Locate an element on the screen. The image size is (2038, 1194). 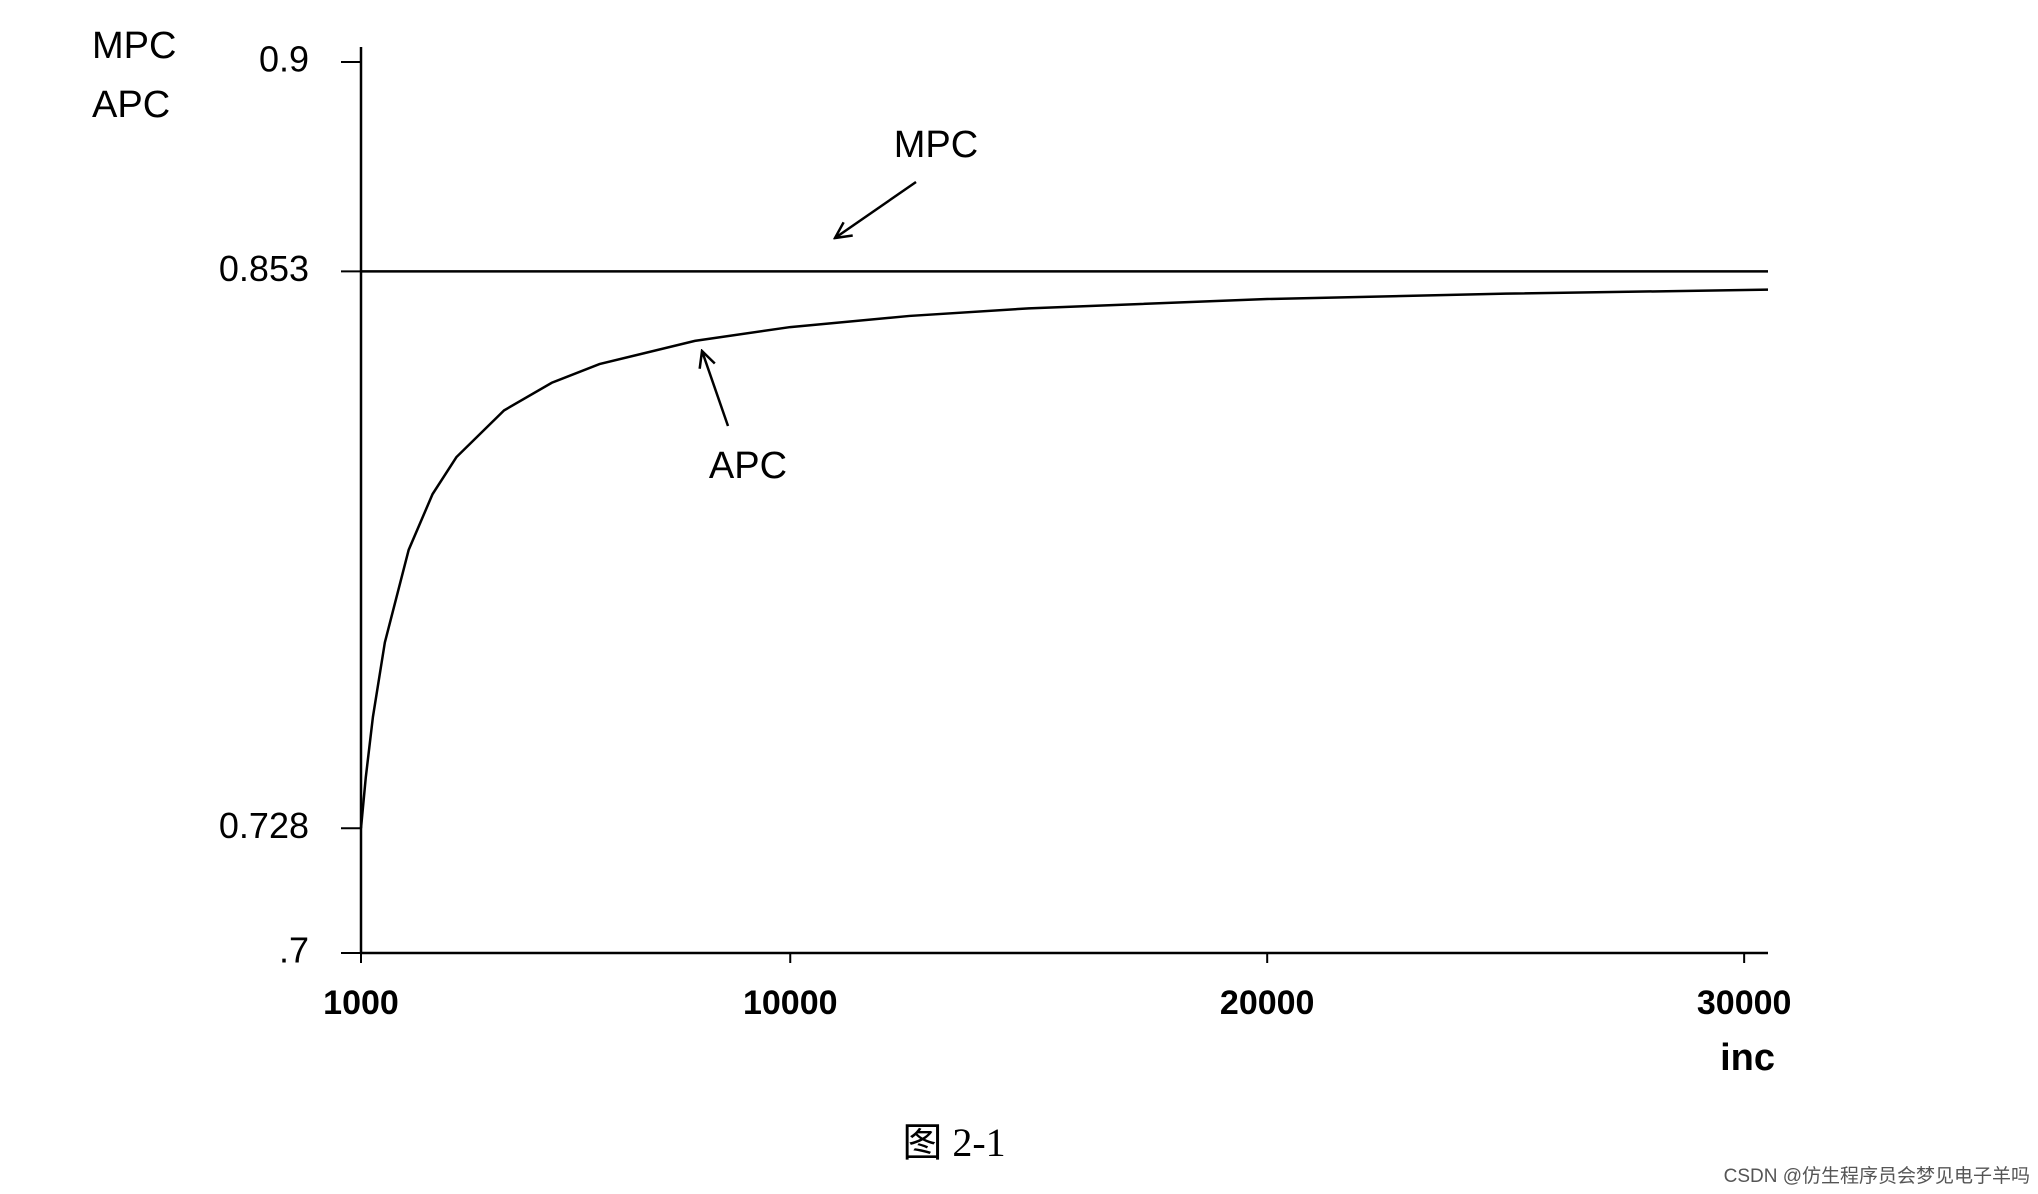
y-axis-label: APC is located at coordinates (131, 105).